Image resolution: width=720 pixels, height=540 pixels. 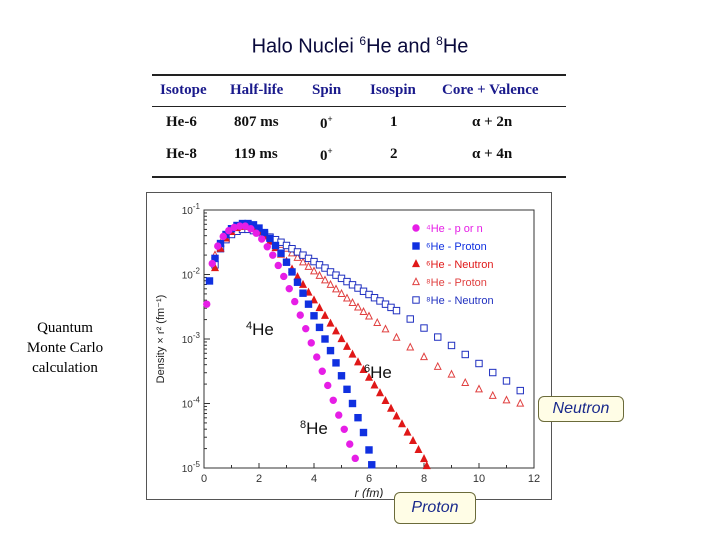 What do you see at coordinates (260, 329) in the screenshot?
I see `curve-label: 4He` at bounding box center [260, 329].